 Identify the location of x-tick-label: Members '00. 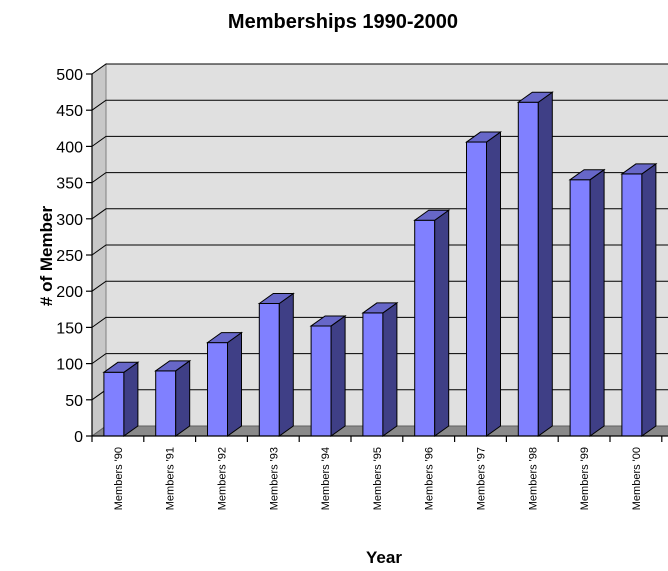
(637, 478).